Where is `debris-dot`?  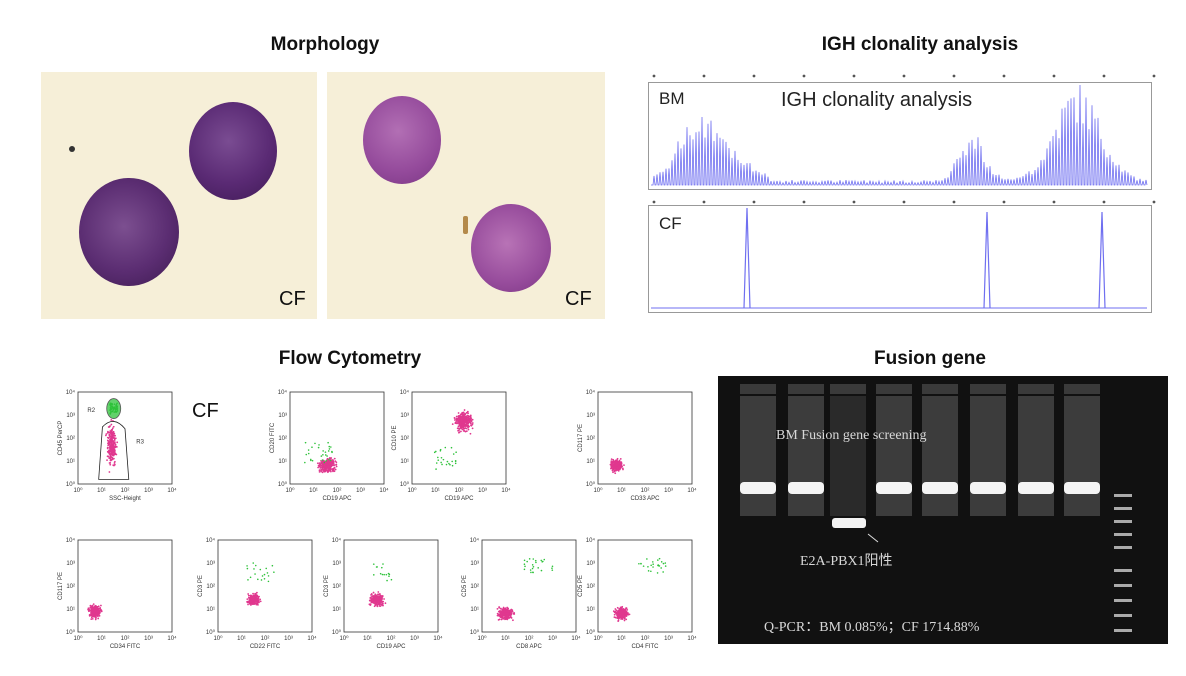 debris-dot is located at coordinates (465, 225).